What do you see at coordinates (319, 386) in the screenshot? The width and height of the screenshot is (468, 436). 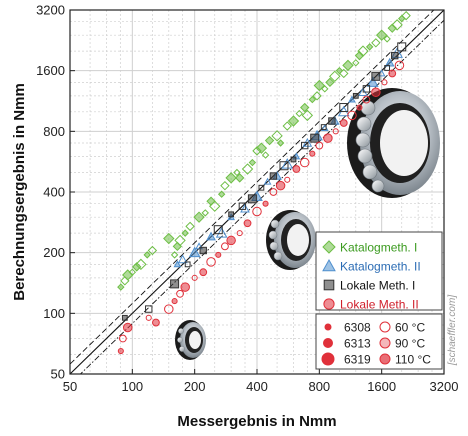 I see `x-tick-label: 800` at bounding box center [319, 386].